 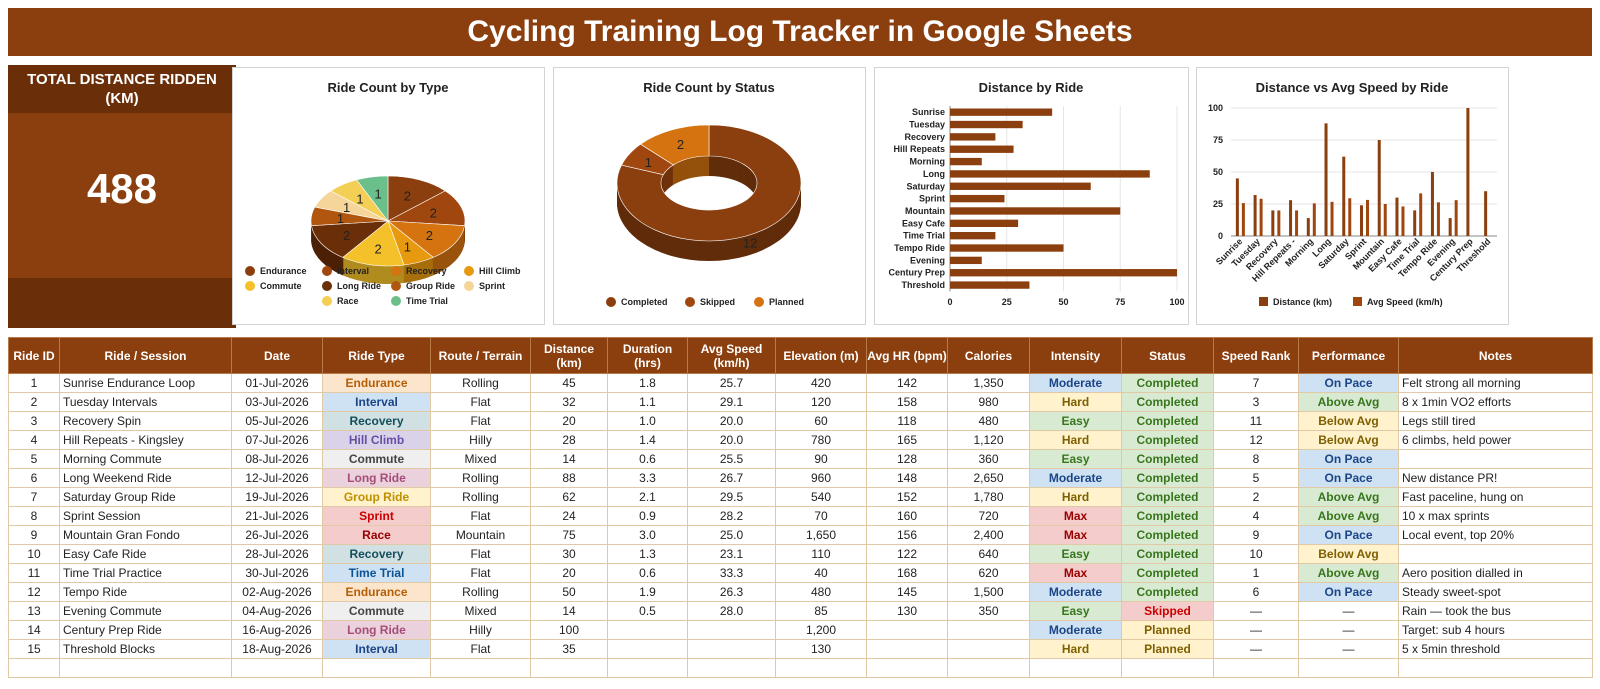 I want to click on avg-hr-bpm-cell: 152, so click(x=907, y=497).